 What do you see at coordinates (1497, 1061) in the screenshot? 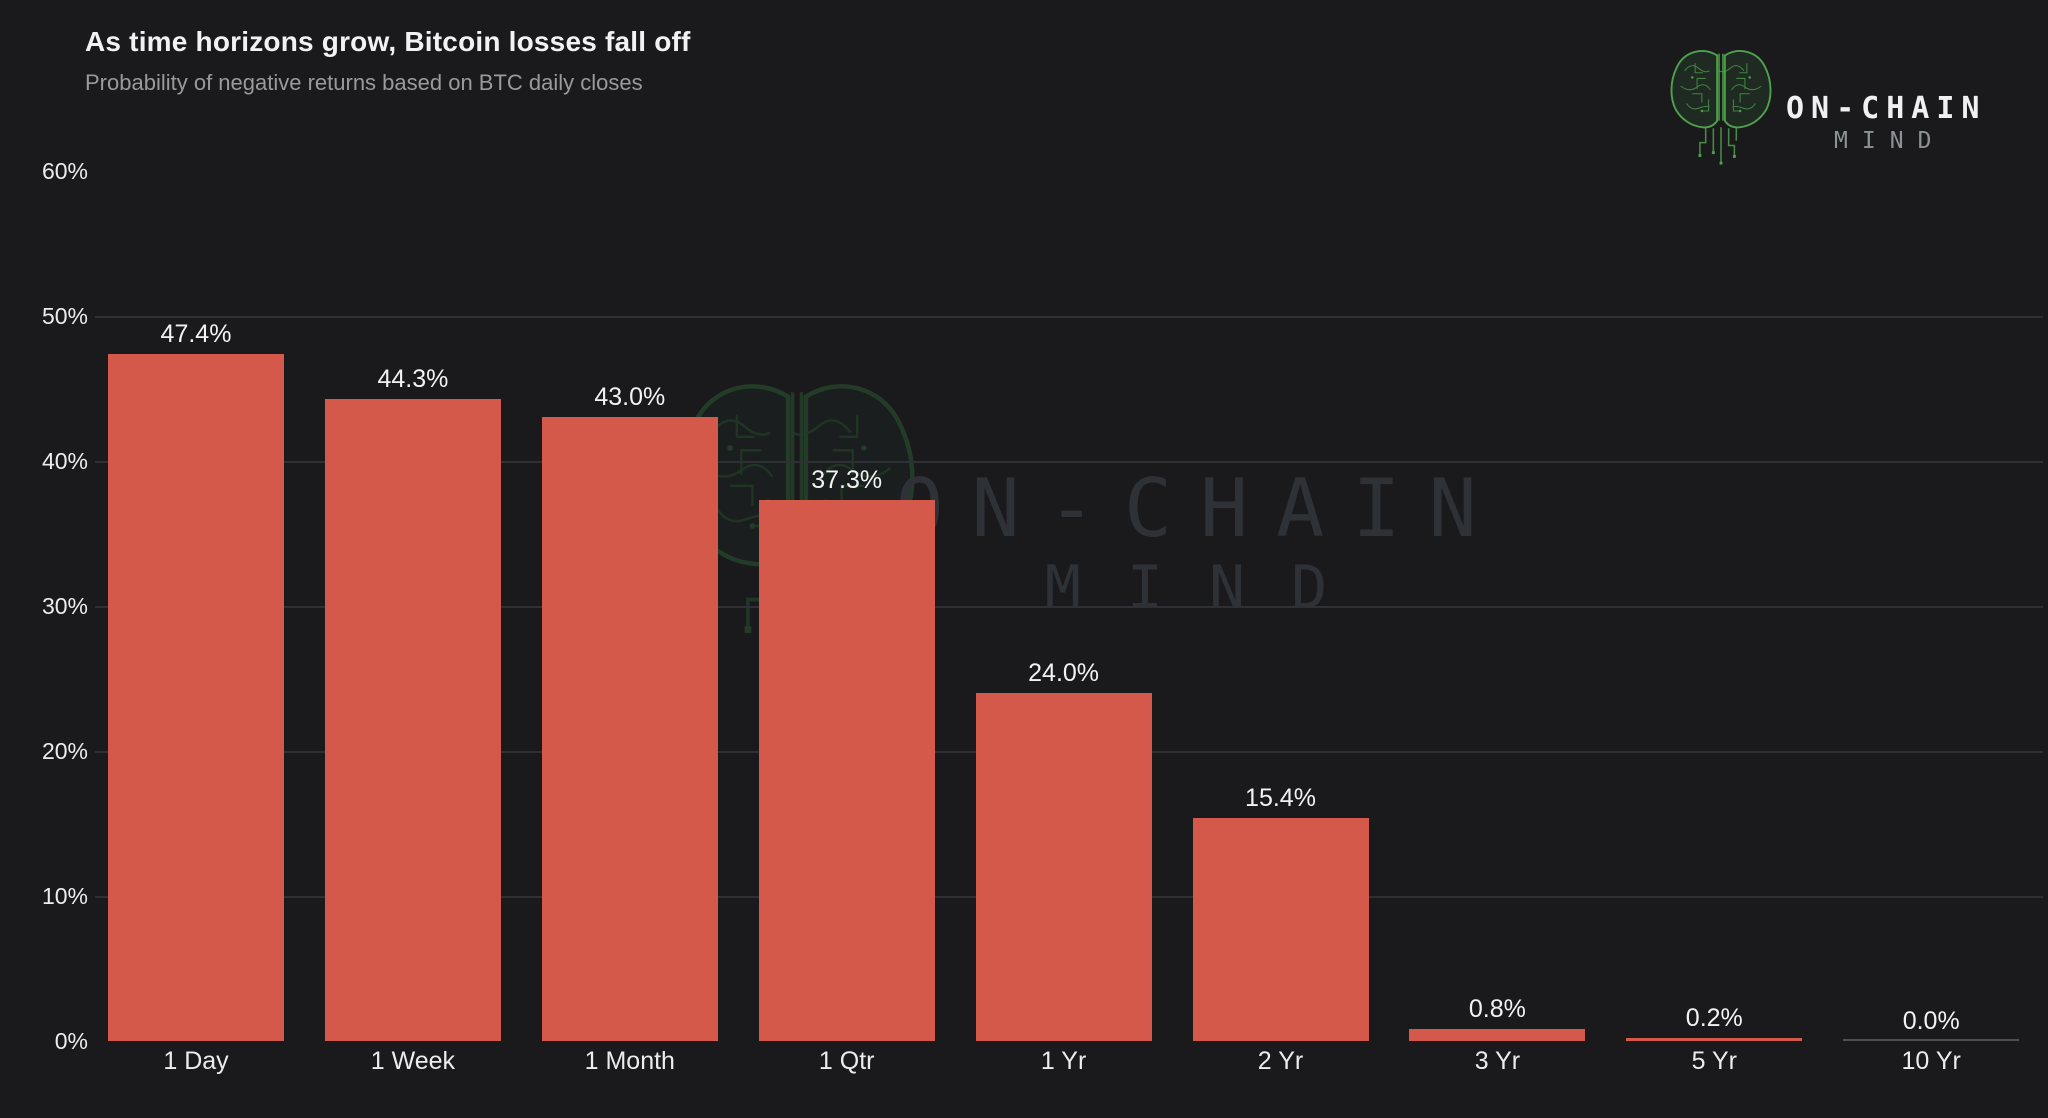
I see `x-axis-tick-label: 3 Yr` at bounding box center [1497, 1061].